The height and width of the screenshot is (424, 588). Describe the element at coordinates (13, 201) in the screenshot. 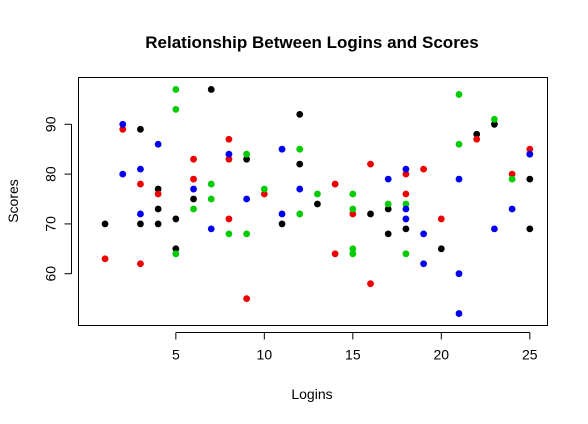

I see `y-axis-label: Scores` at that location.